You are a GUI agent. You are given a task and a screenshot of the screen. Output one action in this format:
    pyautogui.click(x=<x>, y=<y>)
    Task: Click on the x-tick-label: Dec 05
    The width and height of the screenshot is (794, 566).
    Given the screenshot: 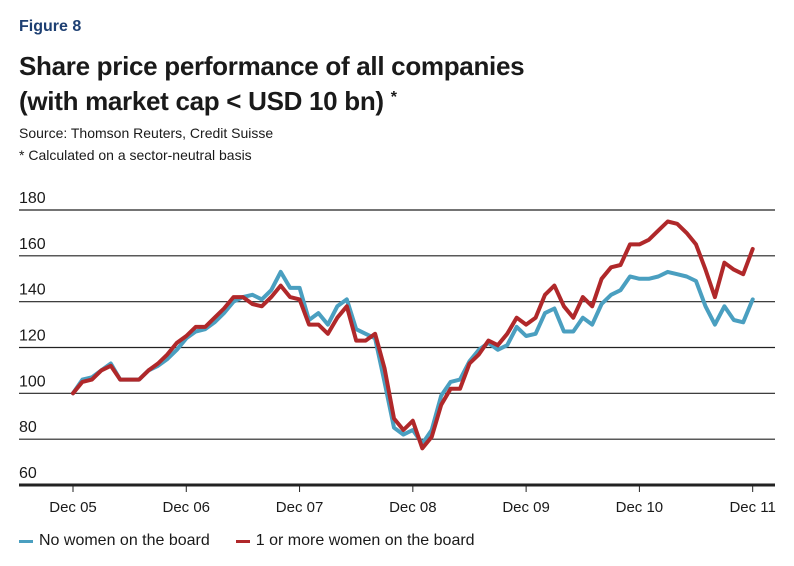 What is the action you would take?
    pyautogui.click(x=73, y=507)
    